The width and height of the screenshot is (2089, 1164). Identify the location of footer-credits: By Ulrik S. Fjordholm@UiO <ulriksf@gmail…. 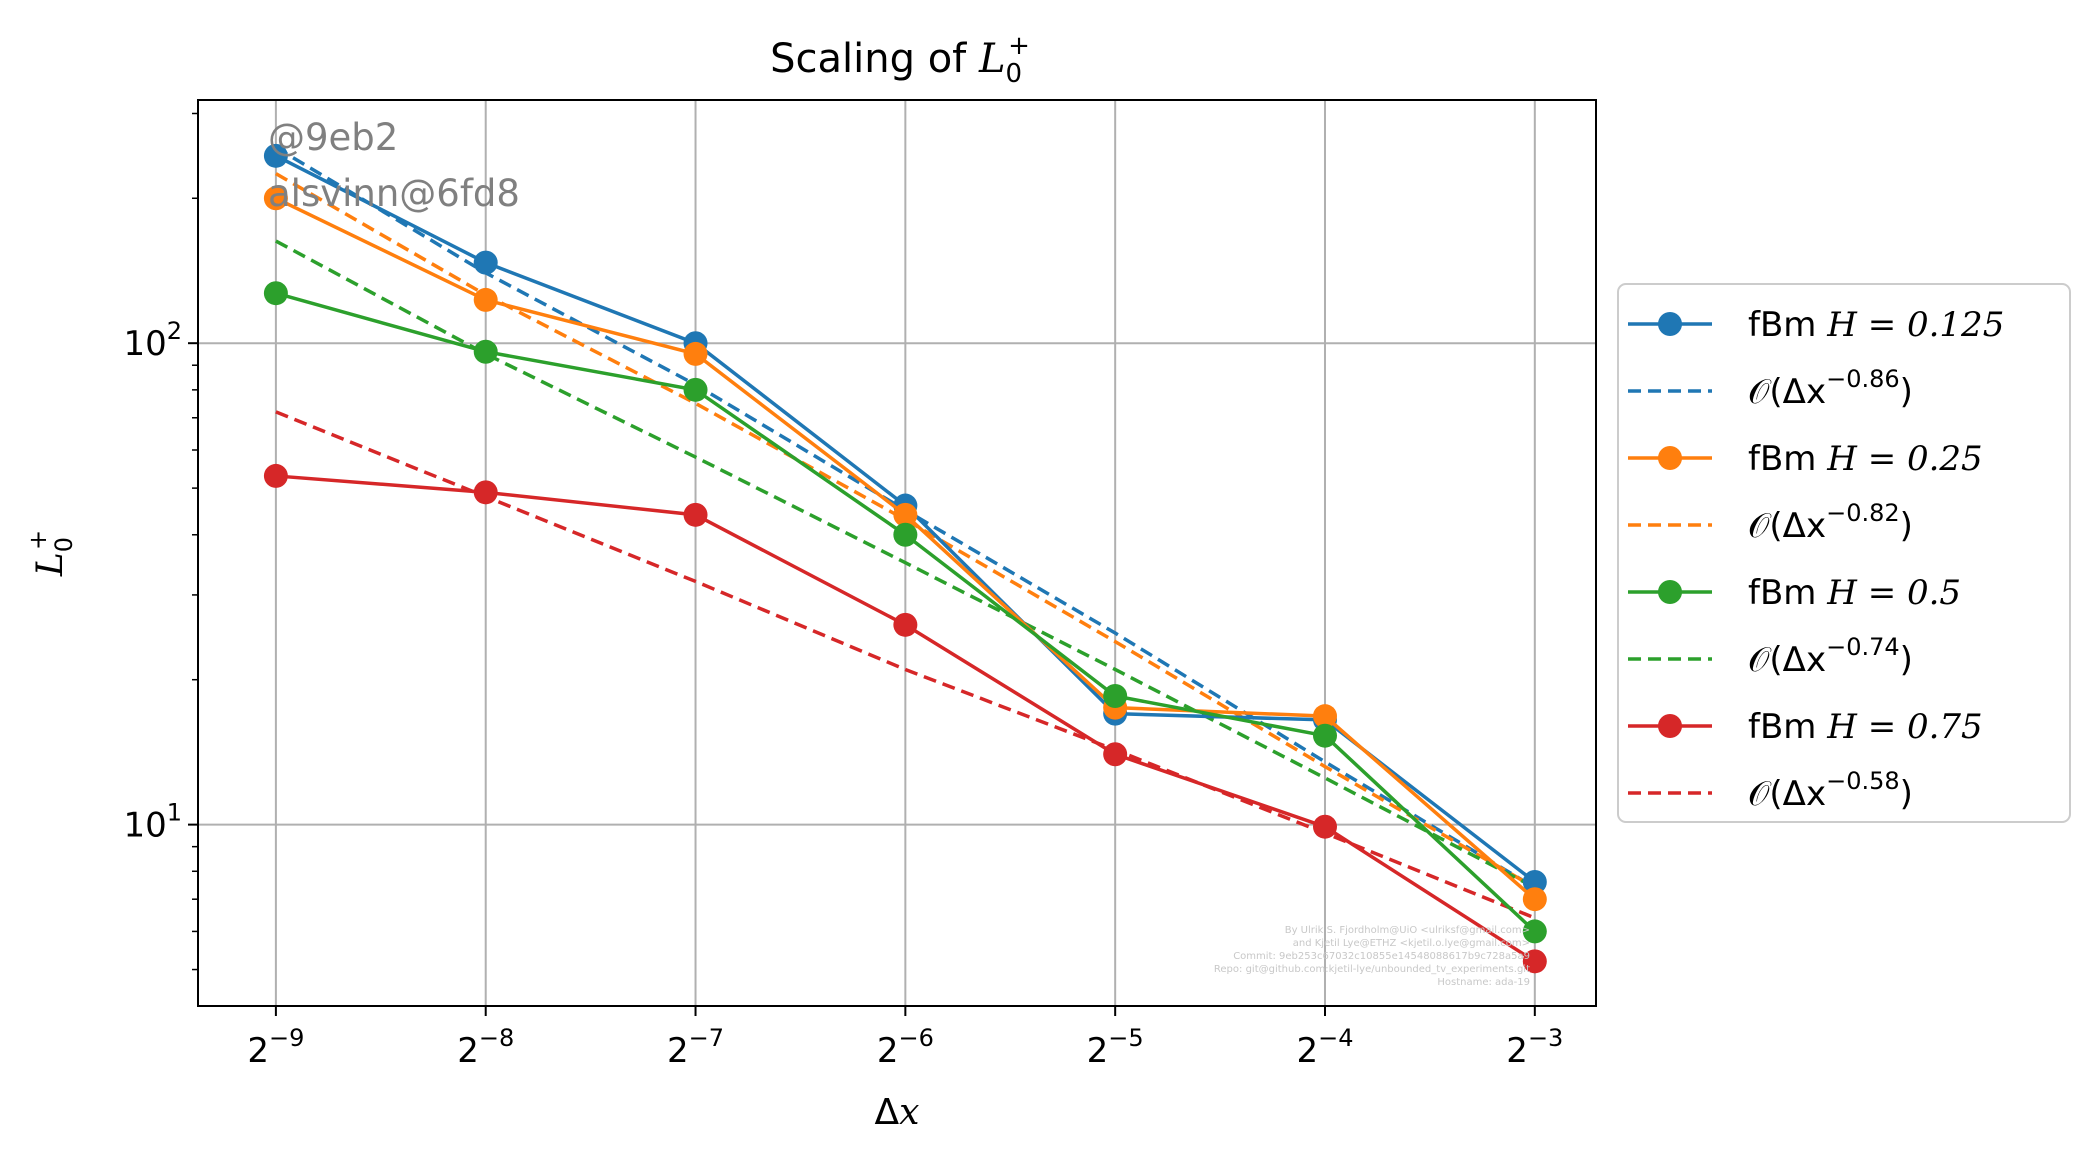
(1372, 956).